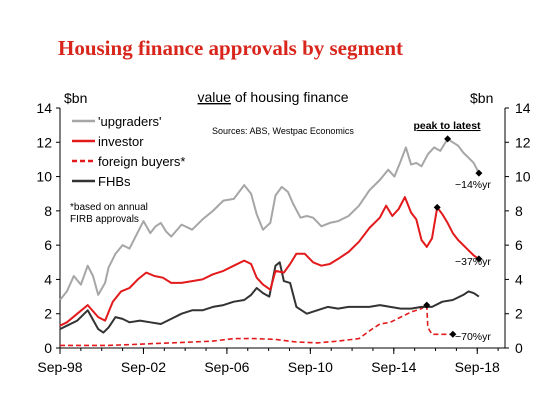 This screenshot has width=548, height=405. What do you see at coordinates (104, 219) in the screenshot?
I see `footnote-line-2: FIRB approvals` at bounding box center [104, 219].